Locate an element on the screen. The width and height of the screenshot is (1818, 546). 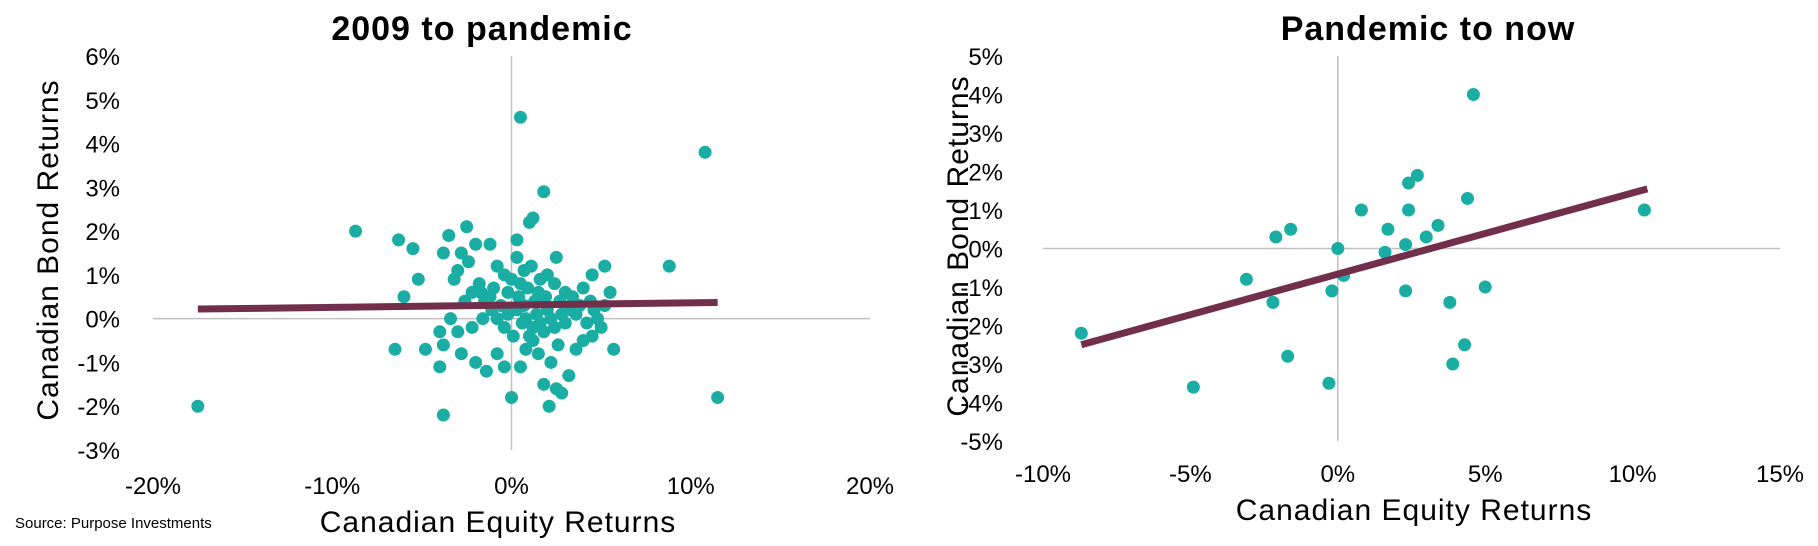
x-tick-label: 0% is located at coordinates (511, 486).